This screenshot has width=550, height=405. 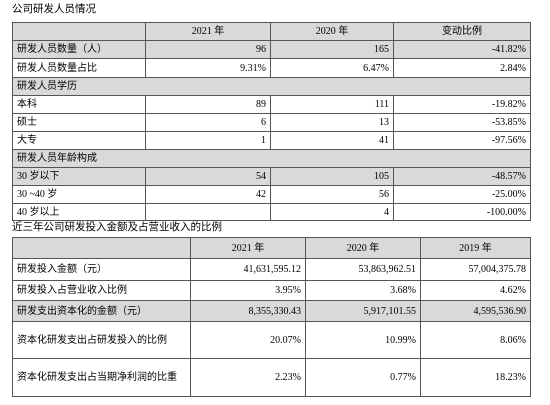 I want to click on value-cell: 2.84%, so click(x=462, y=68).